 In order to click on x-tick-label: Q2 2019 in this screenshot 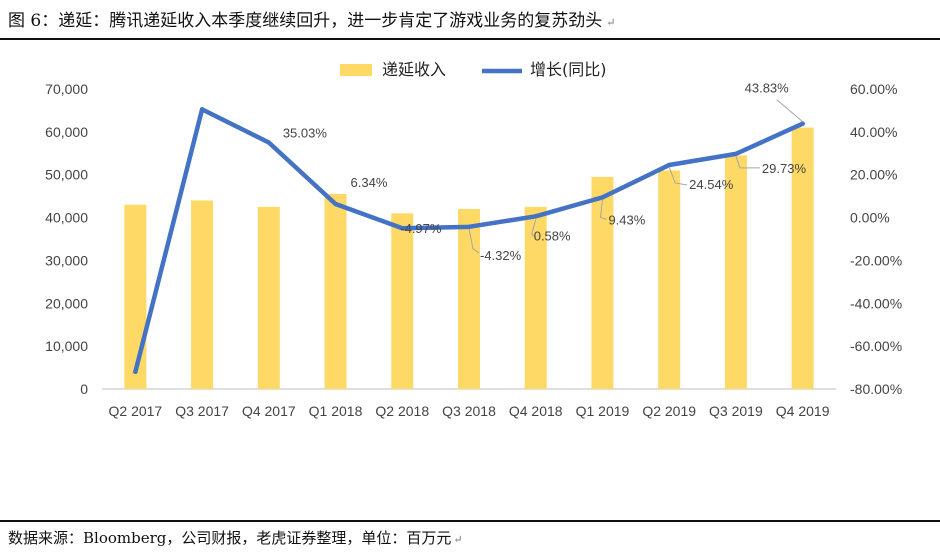, I will do `click(669, 411)`.